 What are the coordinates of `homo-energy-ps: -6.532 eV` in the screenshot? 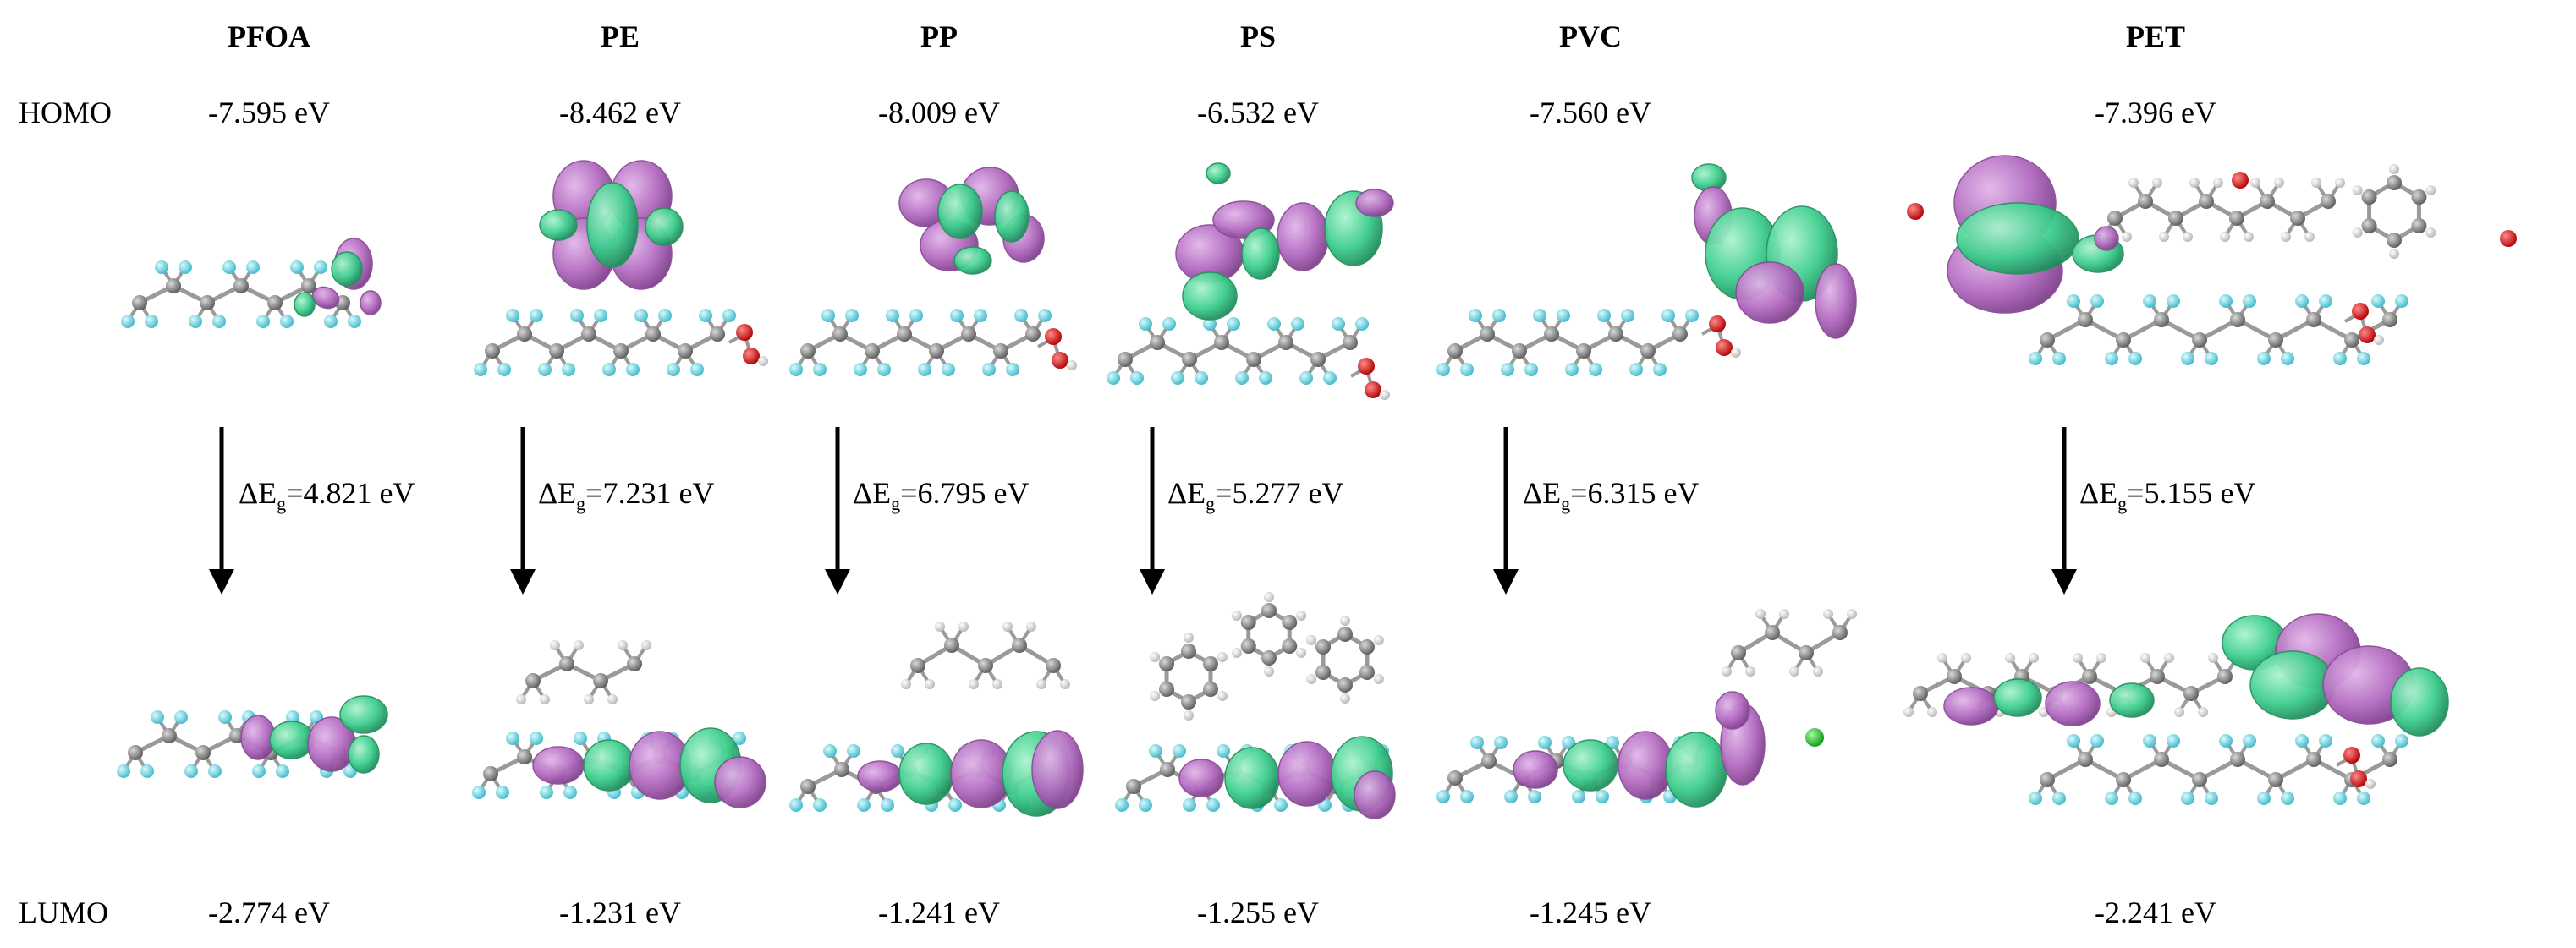 It's located at (1258, 112).